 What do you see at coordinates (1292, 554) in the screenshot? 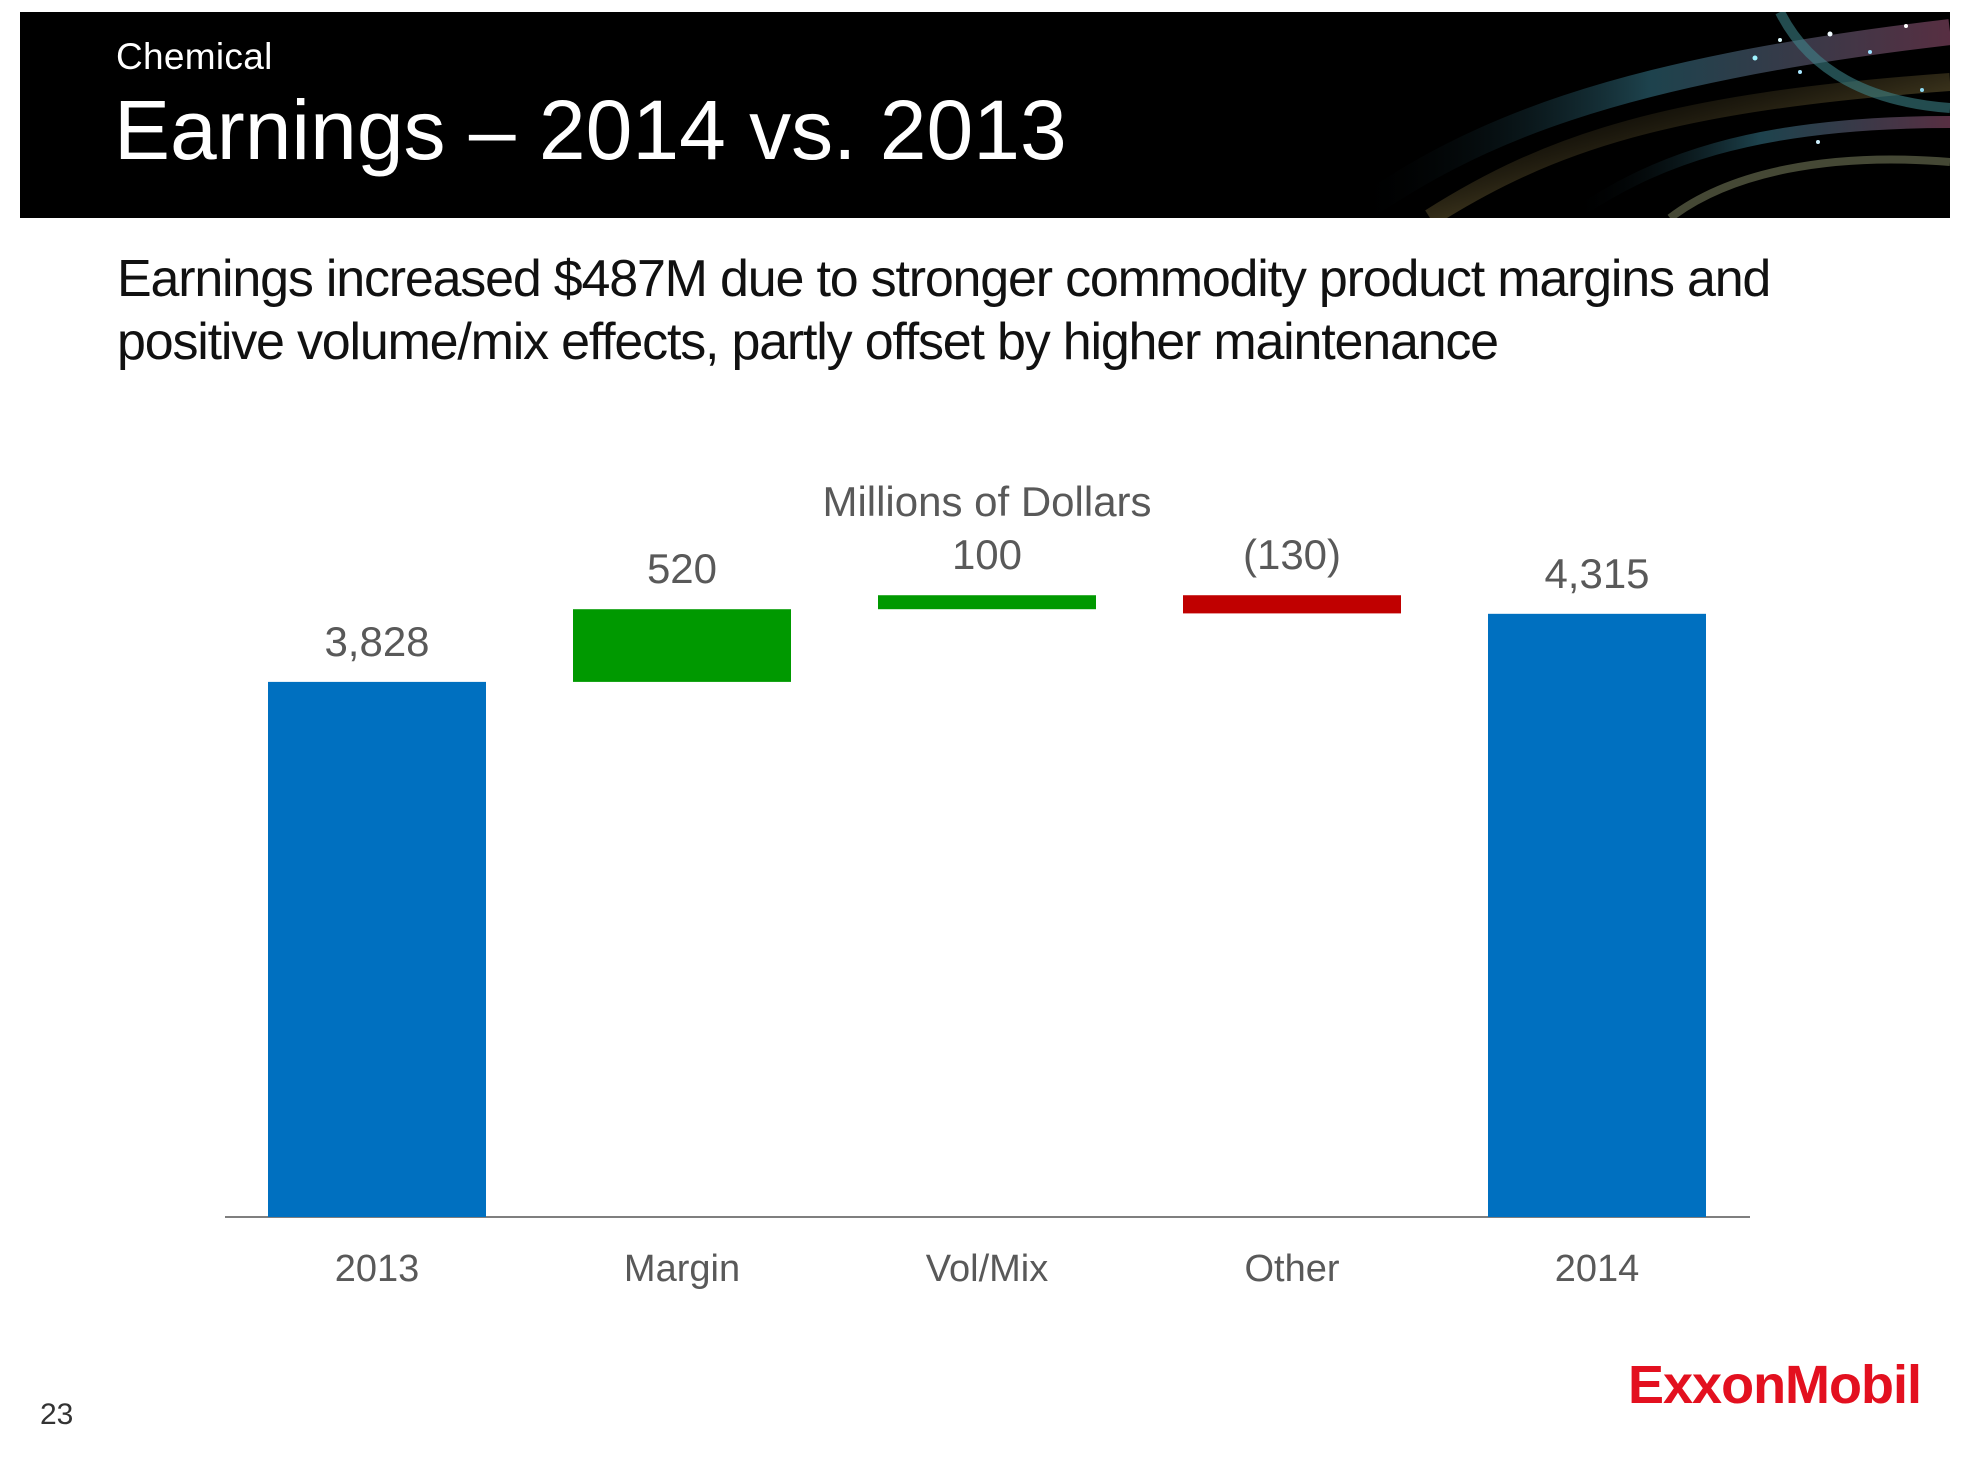
I see `data-label: (130)` at bounding box center [1292, 554].